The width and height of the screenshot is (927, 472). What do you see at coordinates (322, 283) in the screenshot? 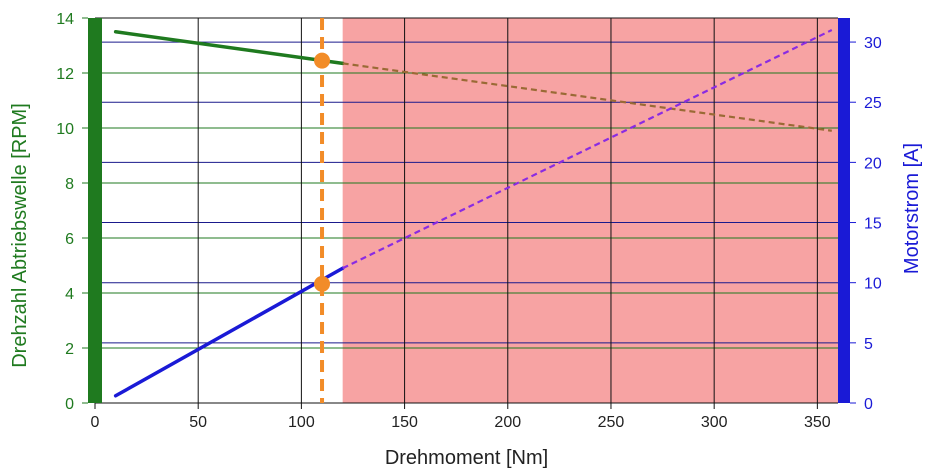
I see `current-operating-marker` at bounding box center [322, 283].